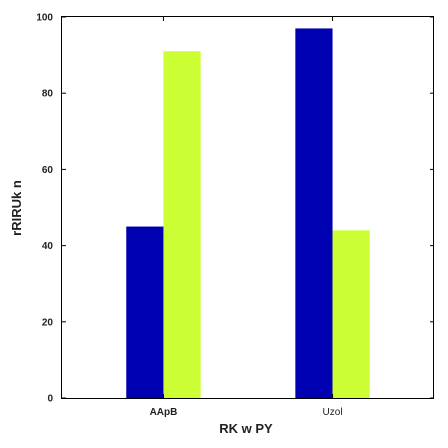  What do you see at coordinates (182, 224) in the screenshot?
I see `bar-series-2-AApB` at bounding box center [182, 224].